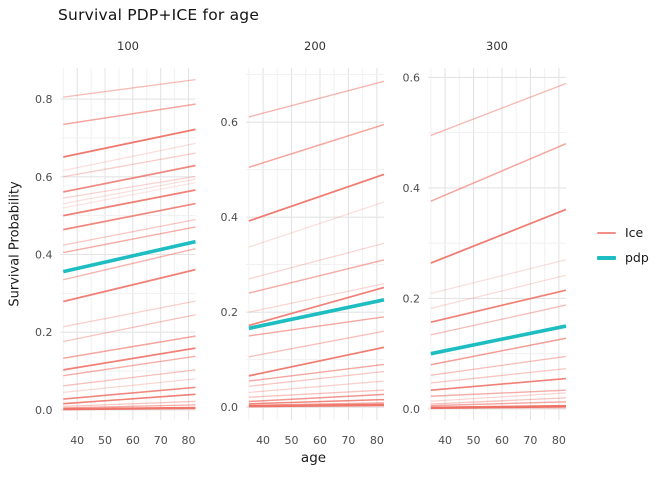  I want to click on x-axis-title: age, so click(313, 458).